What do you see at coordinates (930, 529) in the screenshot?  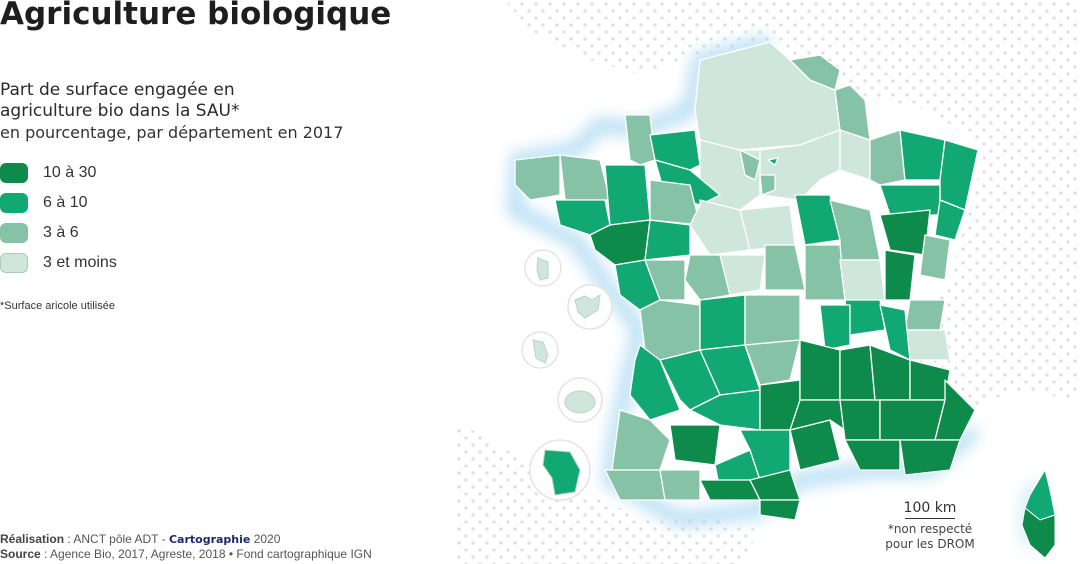 I see `scale-note-1: *non respecté` at bounding box center [930, 529].